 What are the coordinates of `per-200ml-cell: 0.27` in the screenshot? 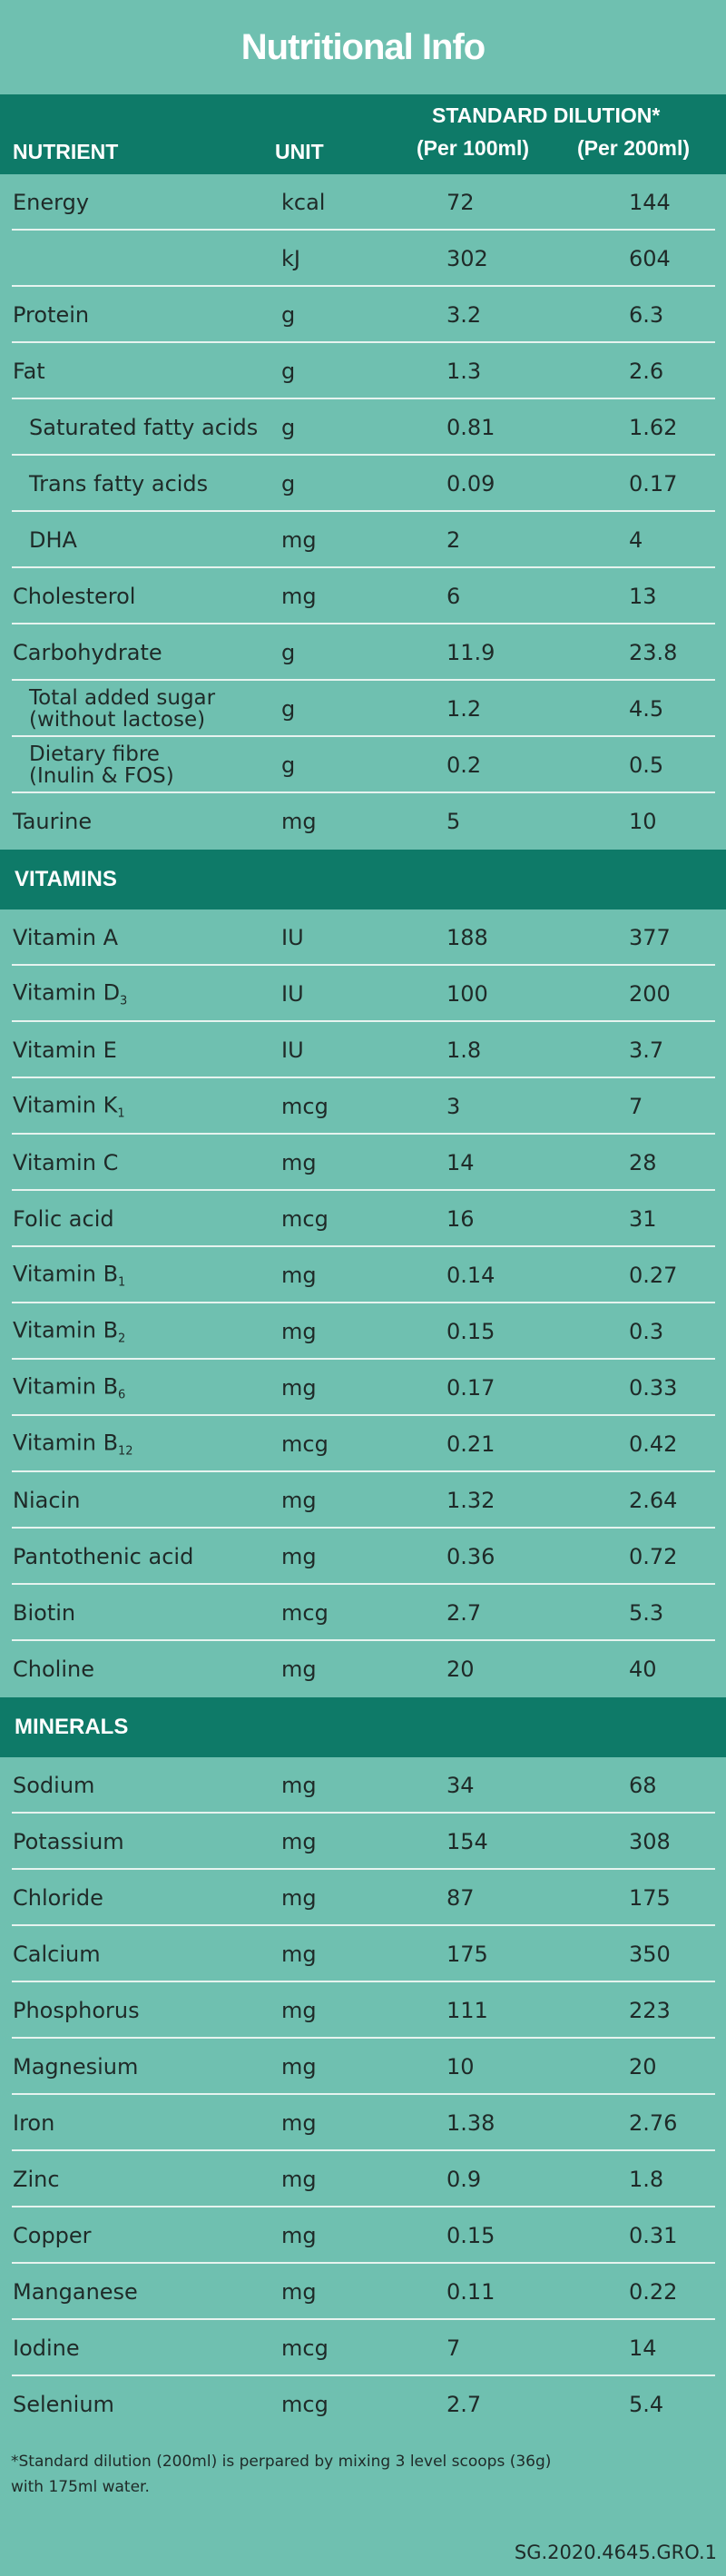 It's located at (653, 1275).